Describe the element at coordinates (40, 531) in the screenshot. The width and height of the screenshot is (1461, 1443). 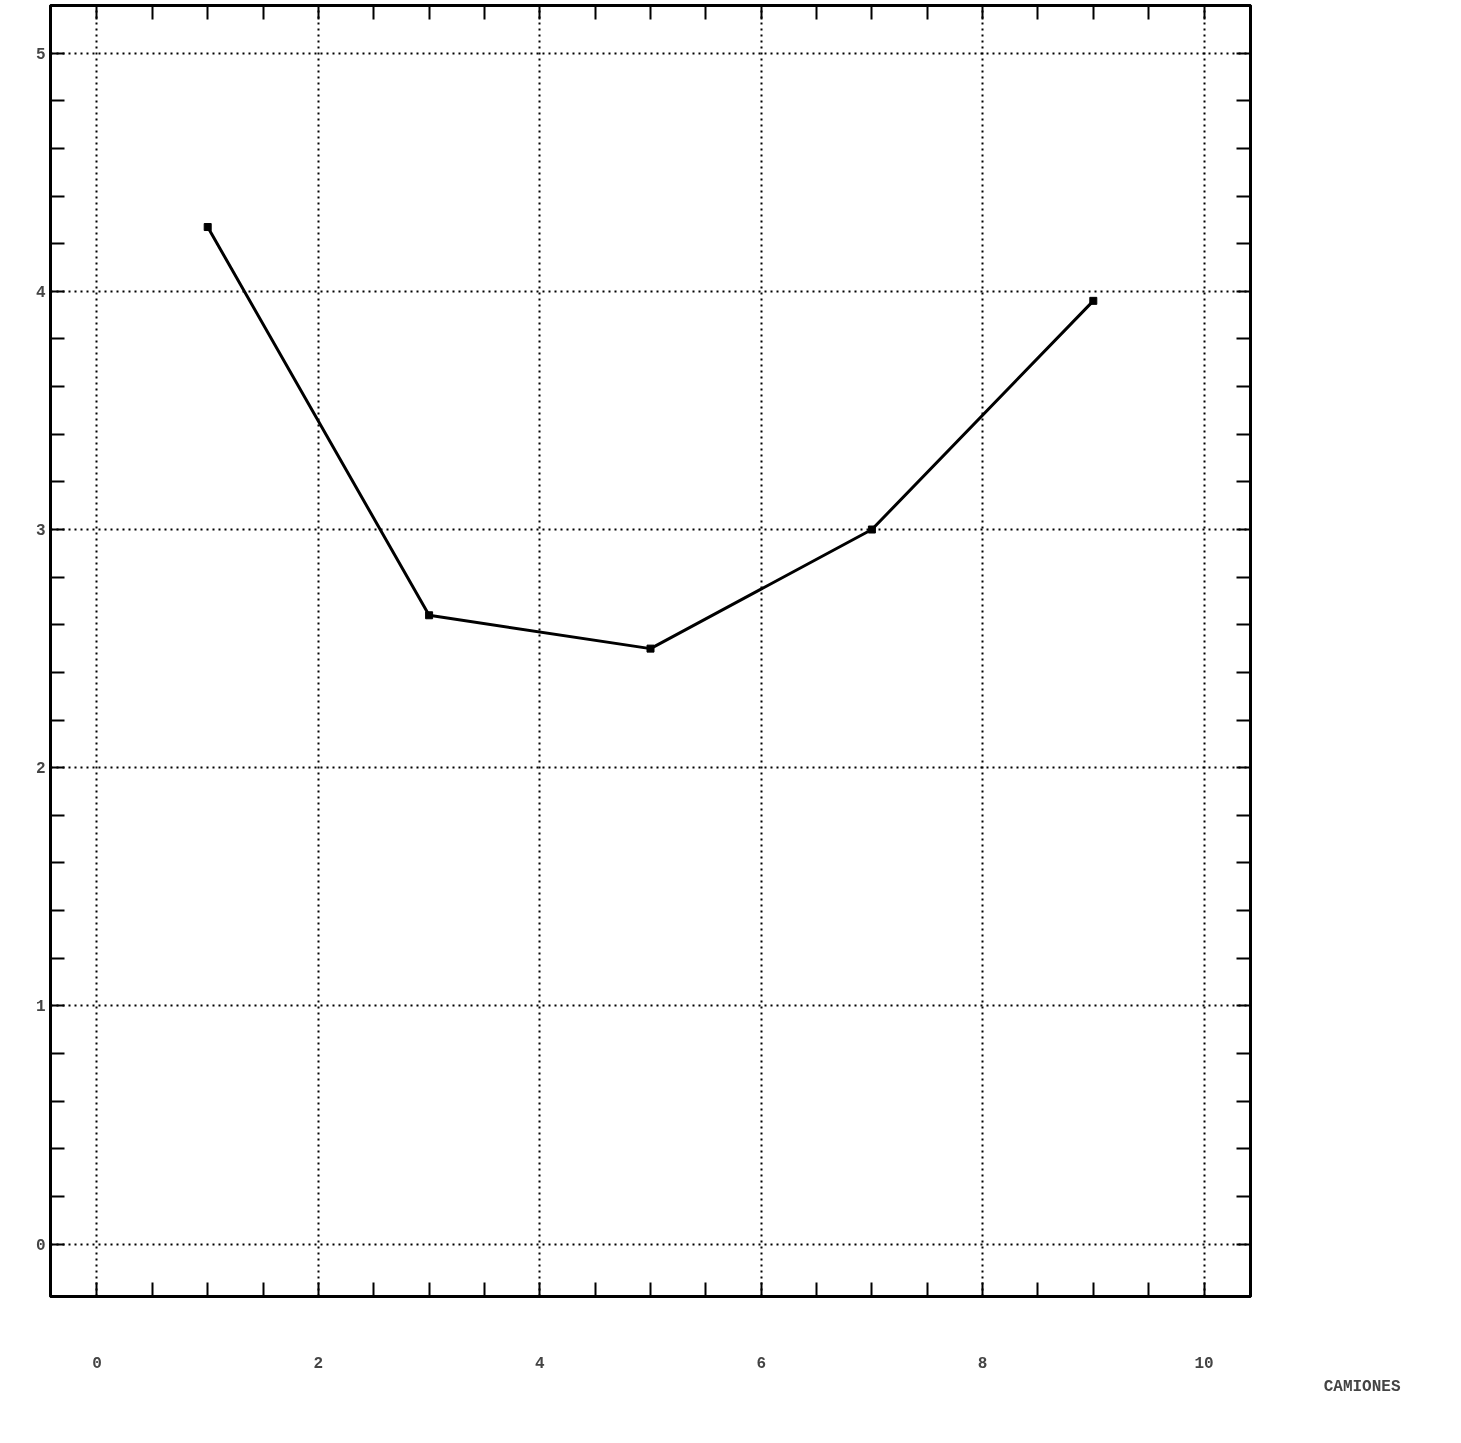
I see `y-tick-label: 3` at that location.